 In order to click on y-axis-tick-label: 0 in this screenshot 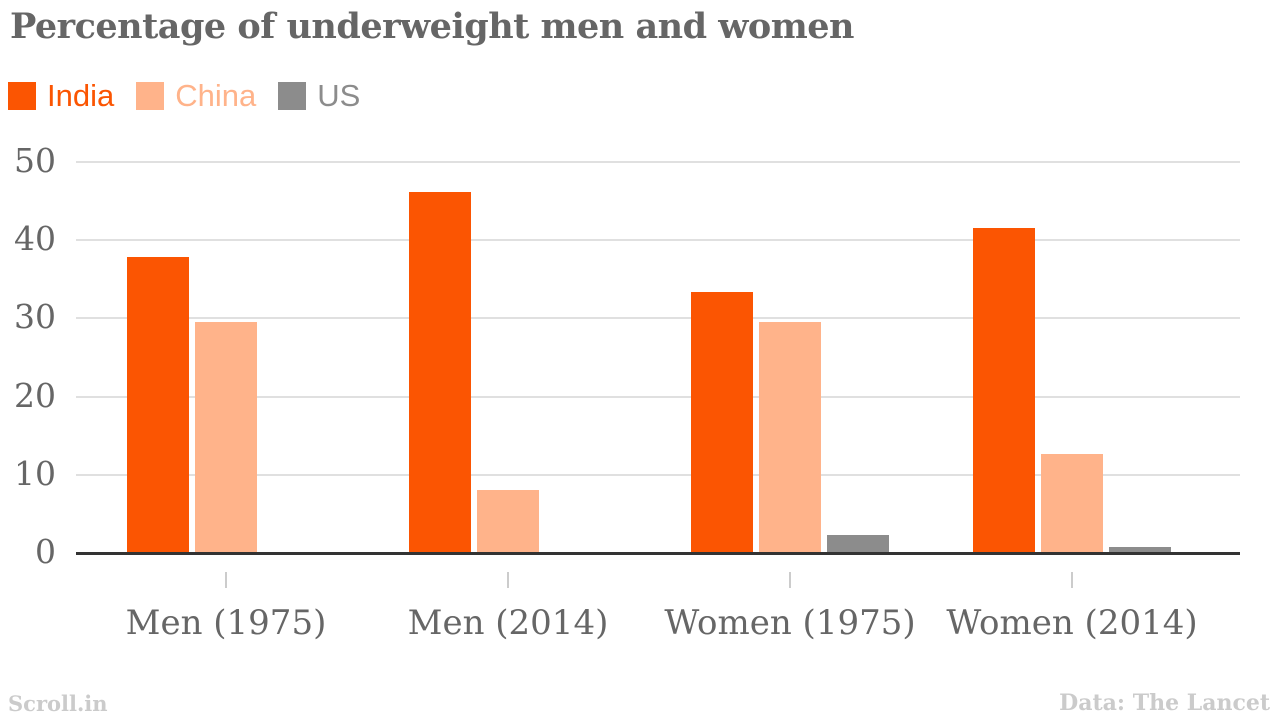, I will do `click(45, 551)`.